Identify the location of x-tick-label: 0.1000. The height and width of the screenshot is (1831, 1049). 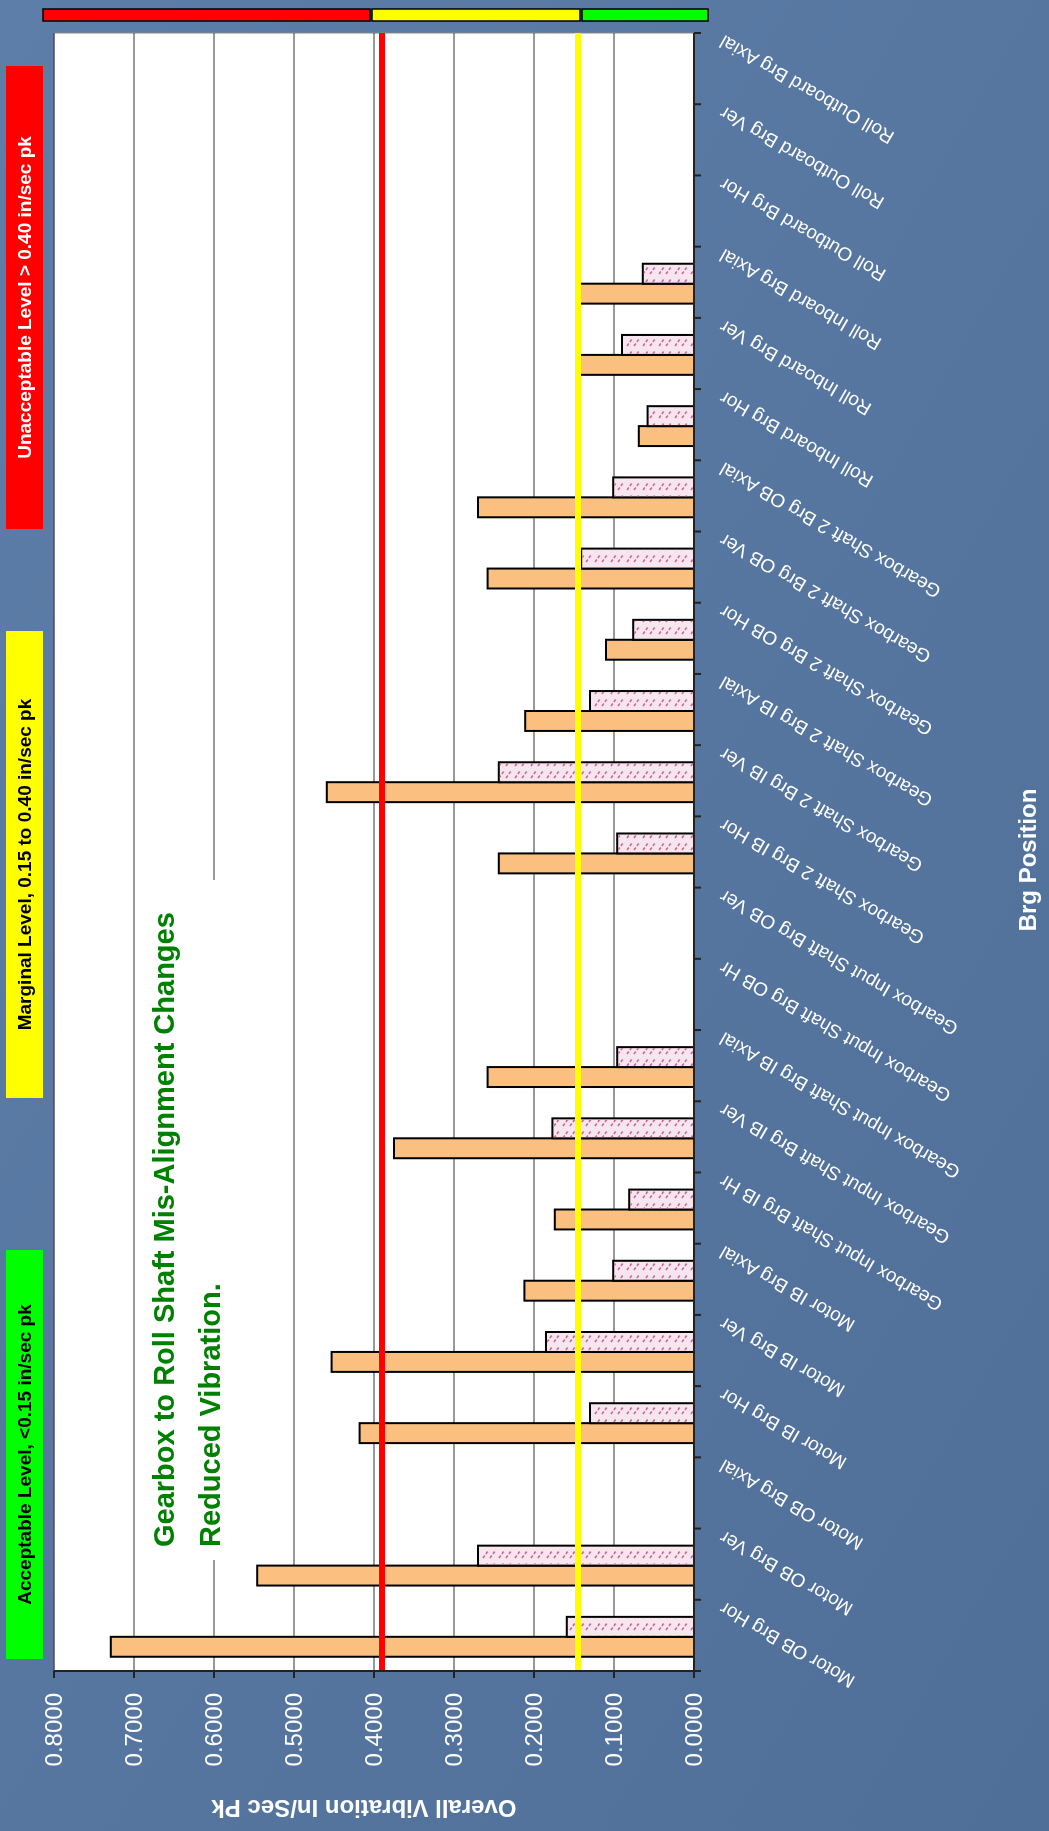
(613, 1730).